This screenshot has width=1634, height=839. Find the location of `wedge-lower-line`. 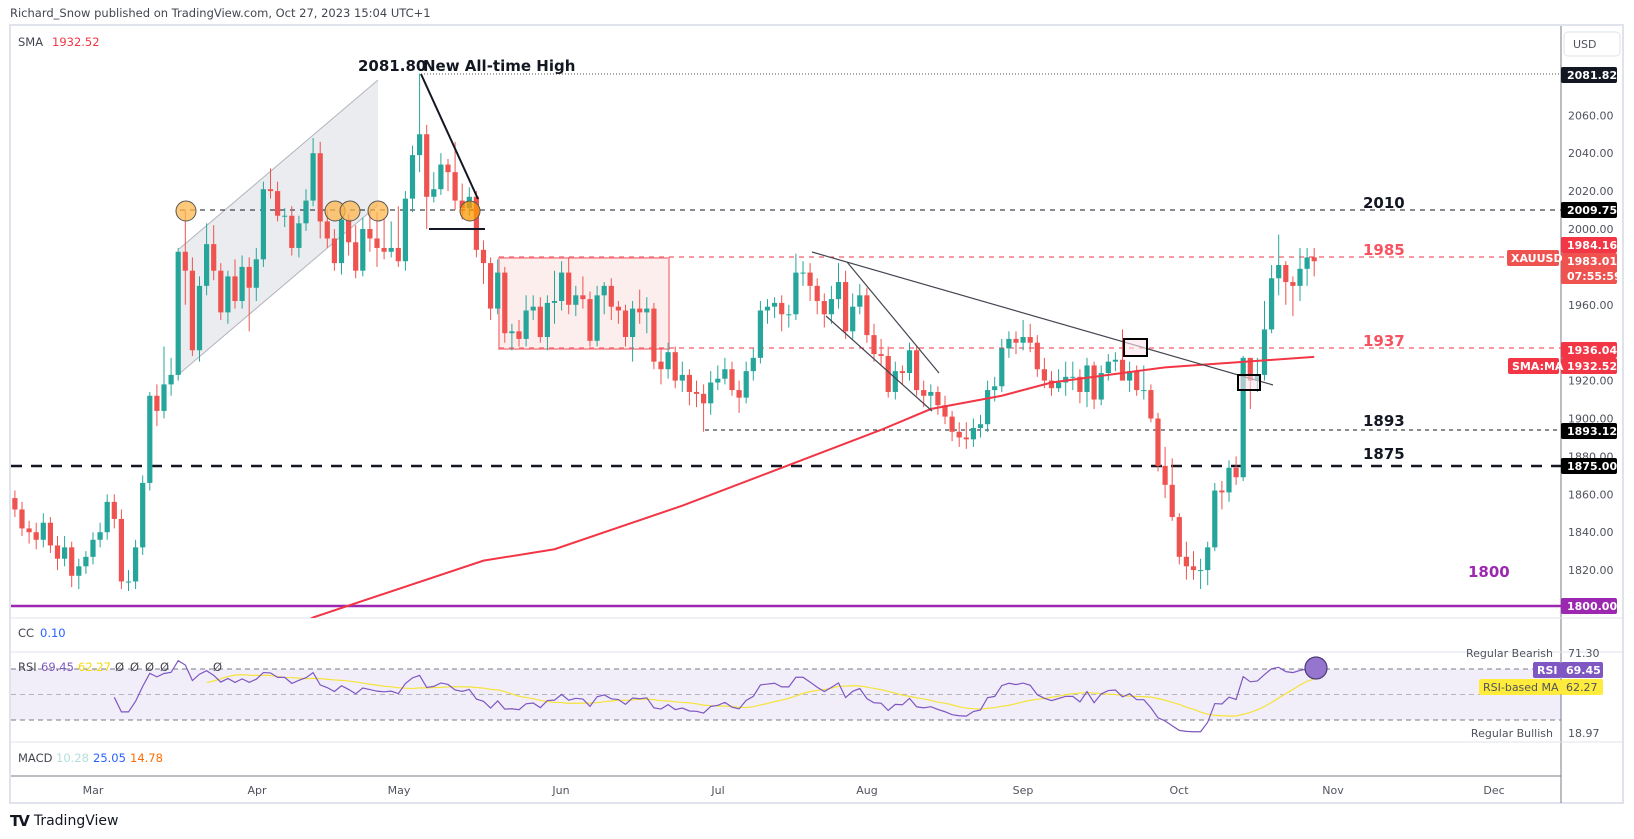

wedge-lower-line is located at coordinates (879, 363).